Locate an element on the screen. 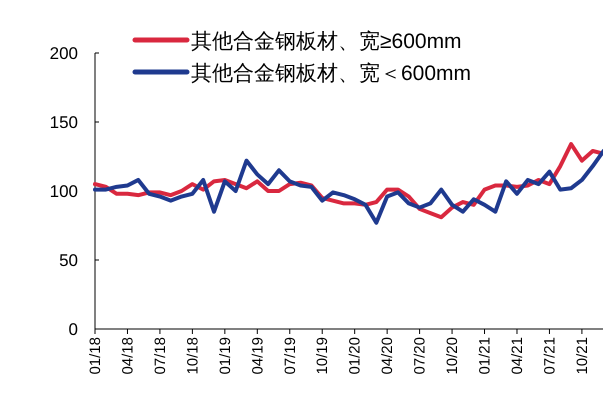 This screenshot has height=405, width=603. x-tick-label: 04/18 is located at coordinates (127, 356).